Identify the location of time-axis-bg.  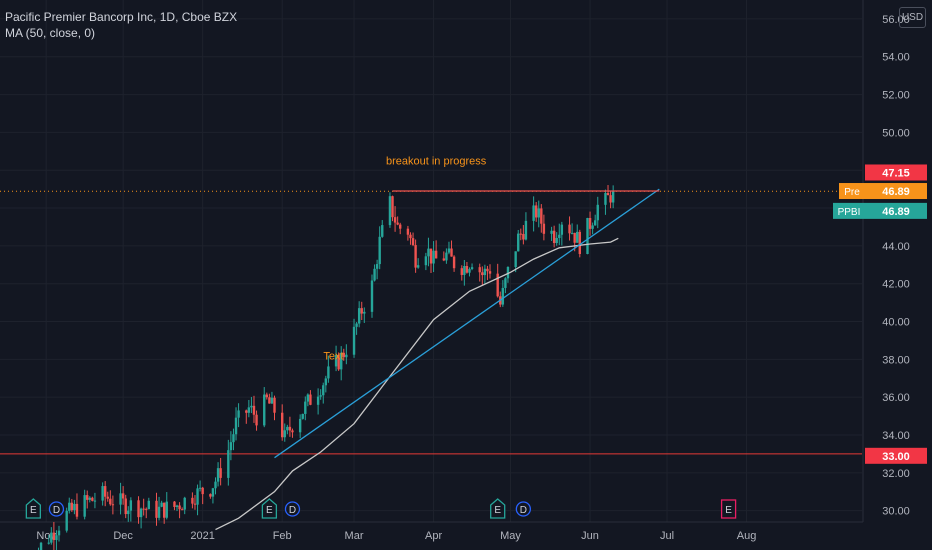
(466, 536).